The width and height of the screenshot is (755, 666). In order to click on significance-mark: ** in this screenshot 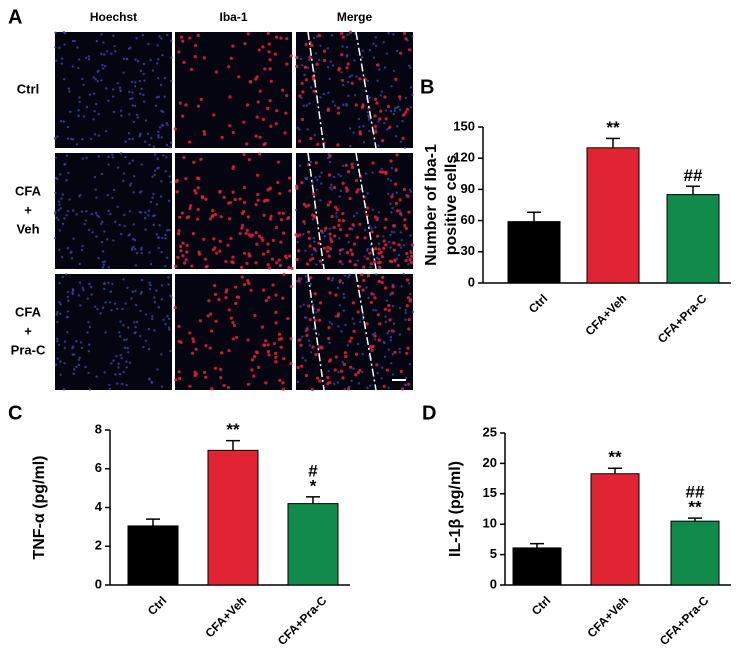, I will do `click(615, 457)`.